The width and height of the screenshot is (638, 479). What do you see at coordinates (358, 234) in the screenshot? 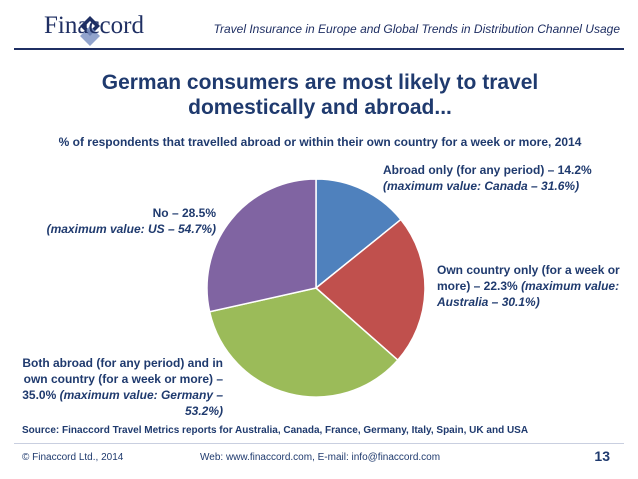
I see `slice-abroad-only` at bounding box center [358, 234].